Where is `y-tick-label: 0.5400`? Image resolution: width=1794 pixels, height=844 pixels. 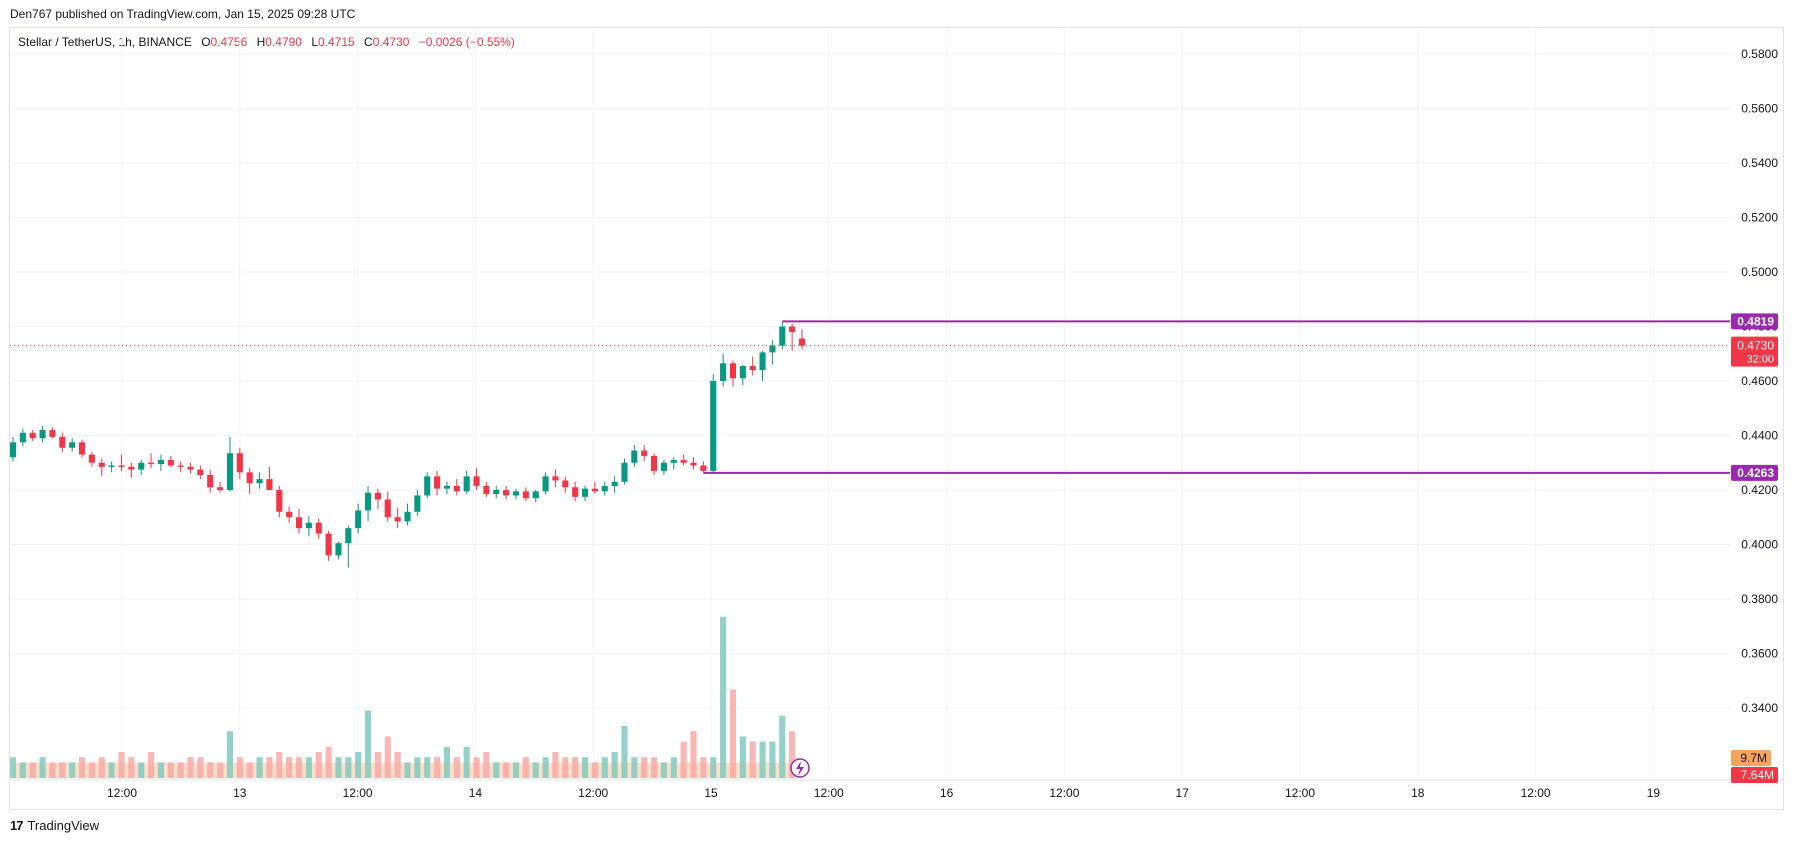 y-tick-label: 0.5400 is located at coordinates (1759, 163).